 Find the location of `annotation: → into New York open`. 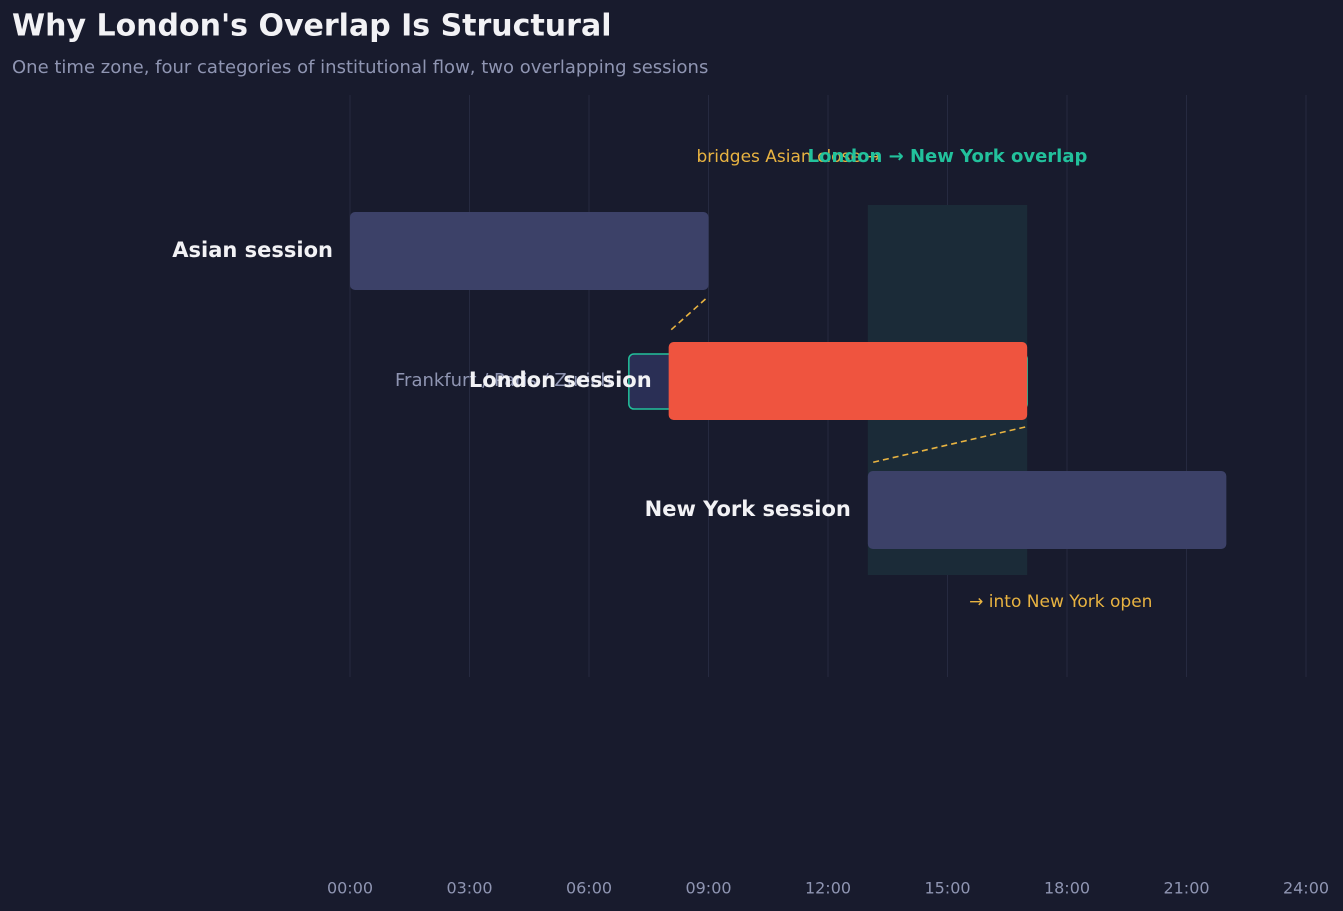

annotation: → into New York open is located at coordinates (1060, 602).